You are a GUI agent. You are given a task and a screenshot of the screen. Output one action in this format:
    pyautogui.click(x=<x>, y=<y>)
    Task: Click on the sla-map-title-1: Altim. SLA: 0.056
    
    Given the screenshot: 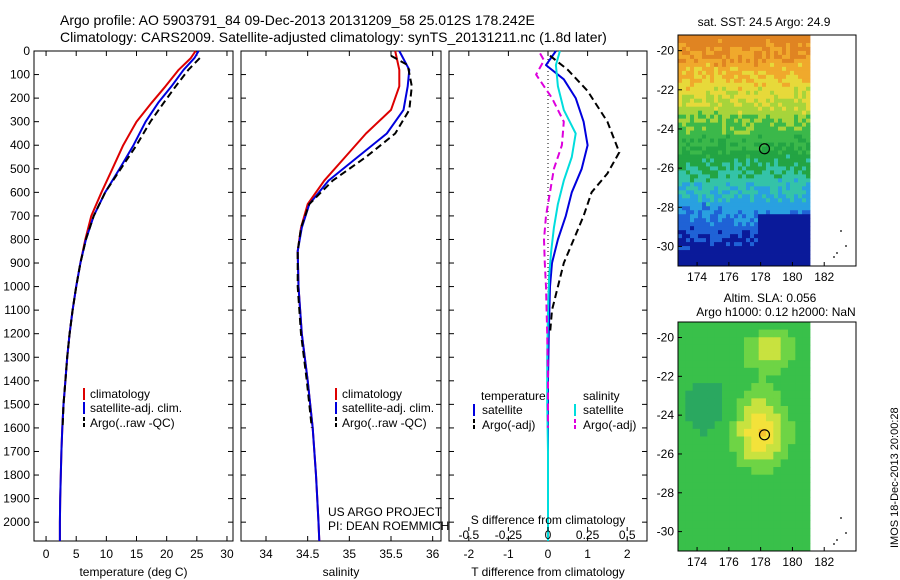 What is the action you would take?
    pyautogui.click(x=770, y=298)
    